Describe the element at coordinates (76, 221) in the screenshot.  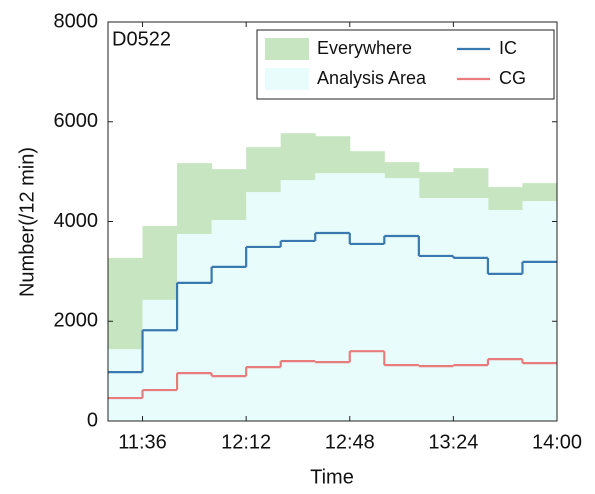
I see `y-tick-label: 4000` at that location.